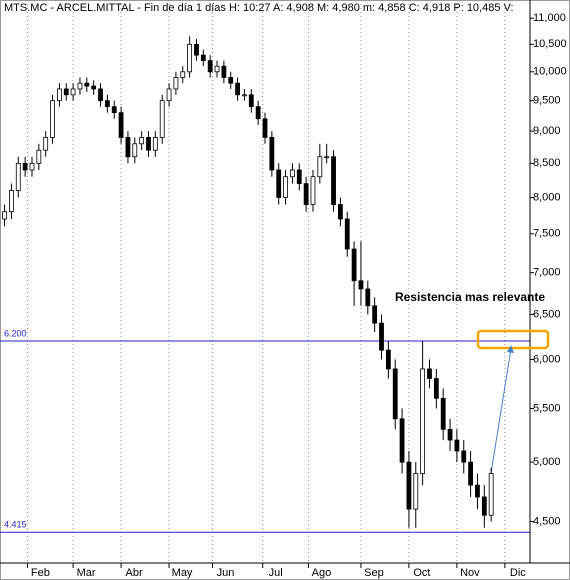 This screenshot has width=570, height=580. What do you see at coordinates (374, 573) in the screenshot?
I see `x-tick-label: Sep` at bounding box center [374, 573].